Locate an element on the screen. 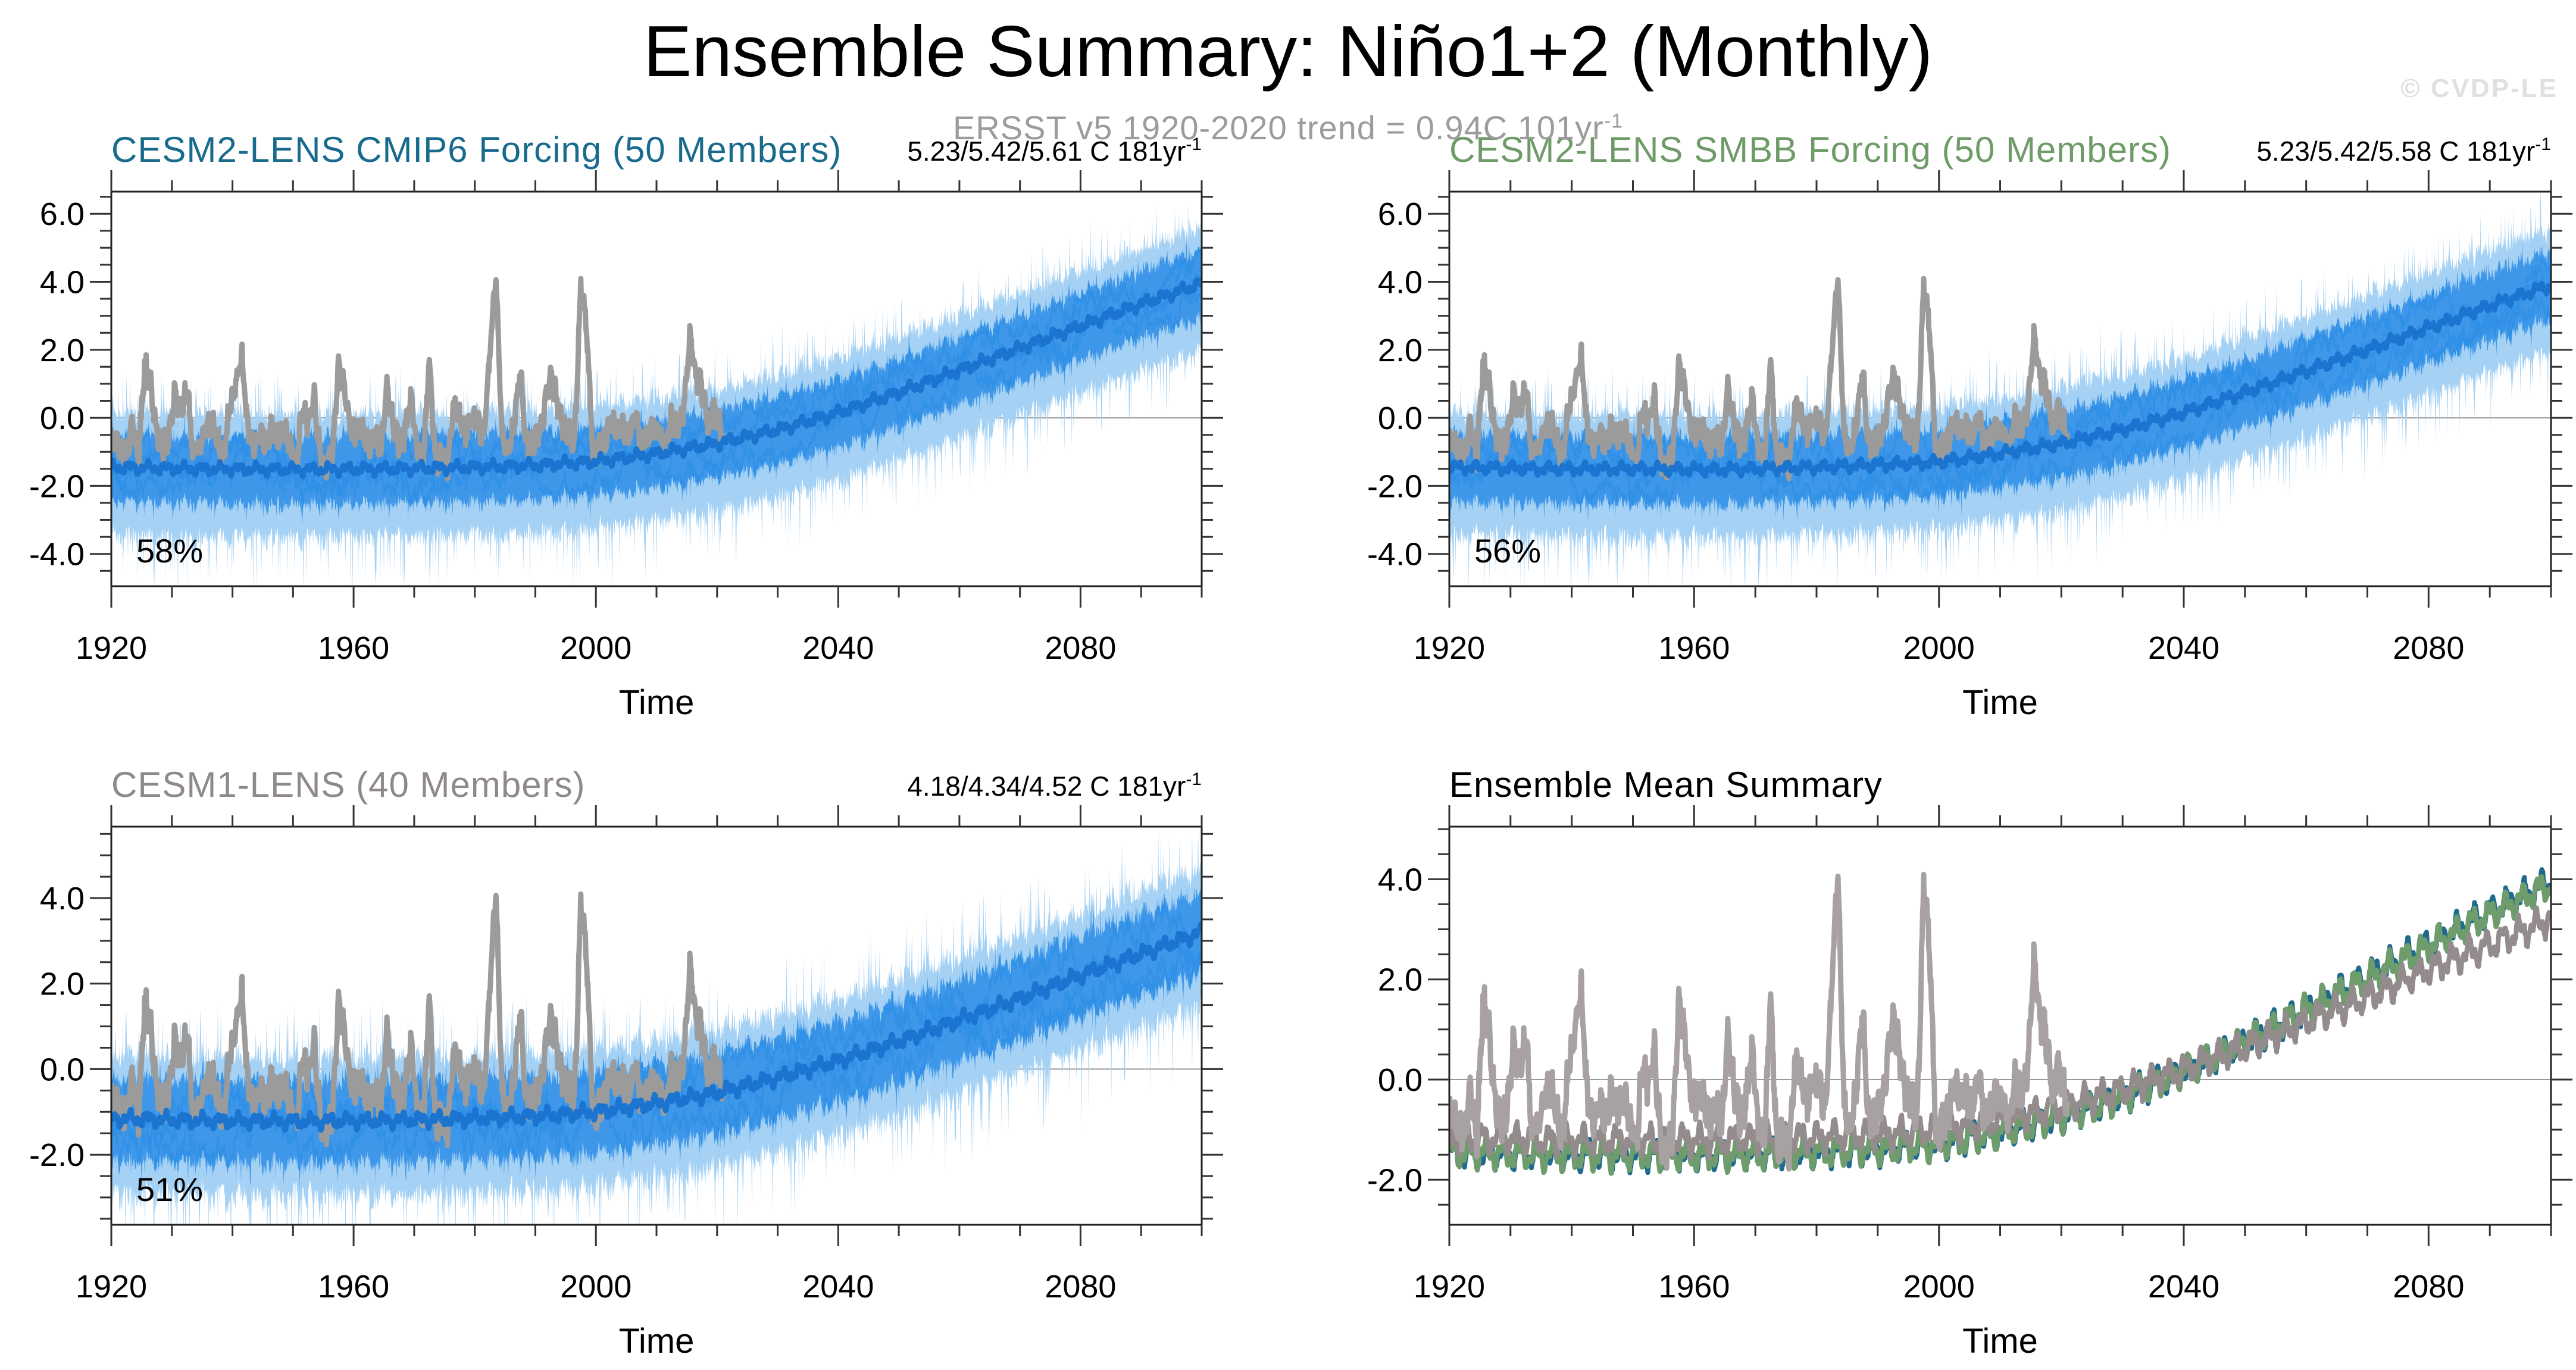 Image resolution: width=2576 pixels, height=1370 pixels. obs-trend-exponent: -1 is located at coordinates (1613, 121).